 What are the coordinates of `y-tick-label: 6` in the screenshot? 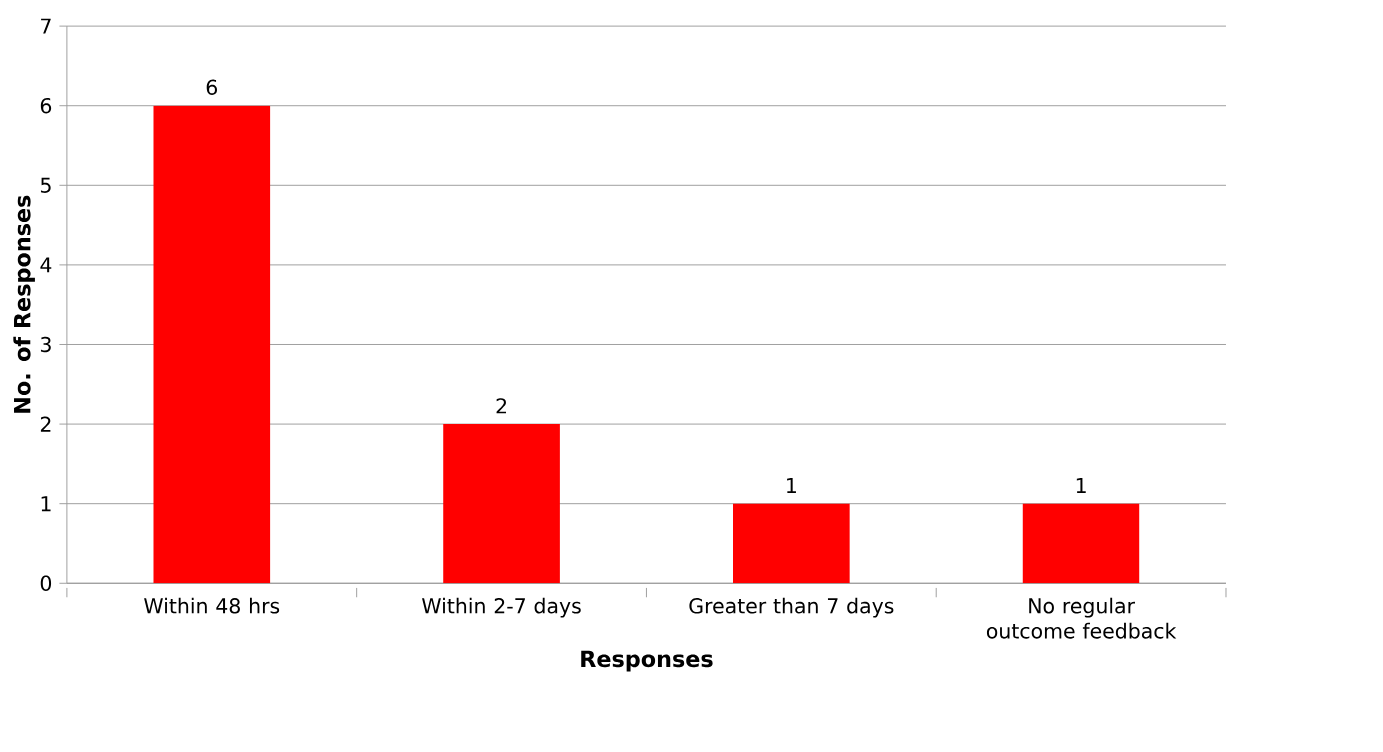 It's located at (46, 105).